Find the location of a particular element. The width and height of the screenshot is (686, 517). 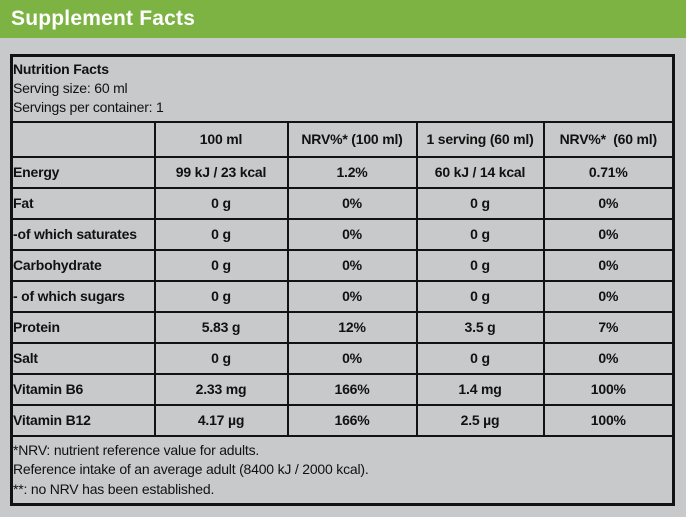

footnote: **: no NRV has been established. is located at coordinates (114, 488).